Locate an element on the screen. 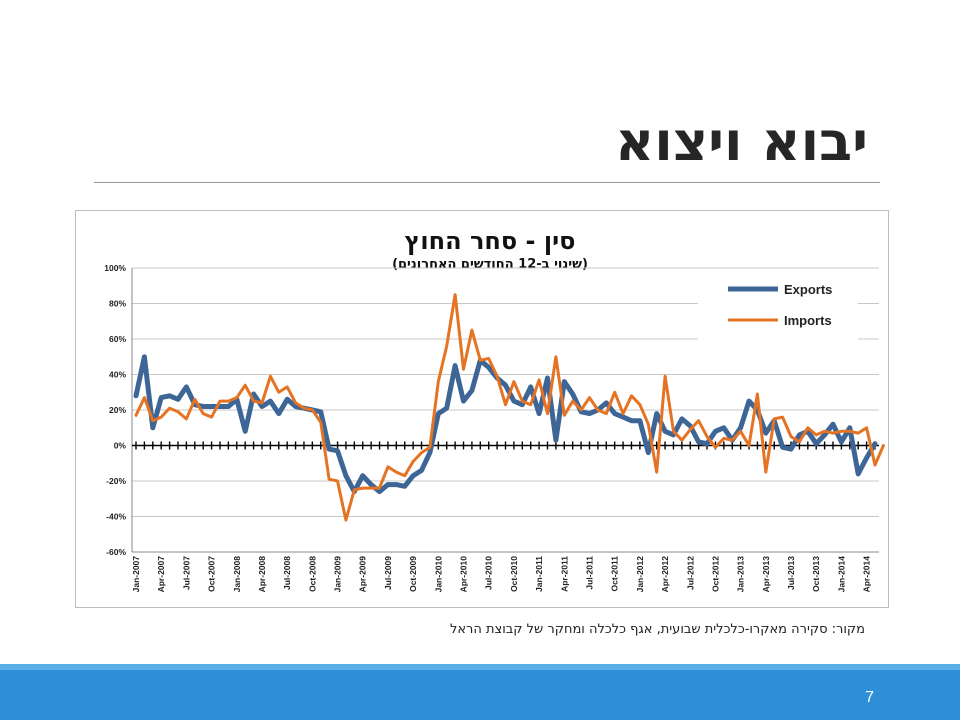 Image resolution: width=960 pixels, height=720 pixels. y-tick-label: -40% is located at coordinates (116, 517).